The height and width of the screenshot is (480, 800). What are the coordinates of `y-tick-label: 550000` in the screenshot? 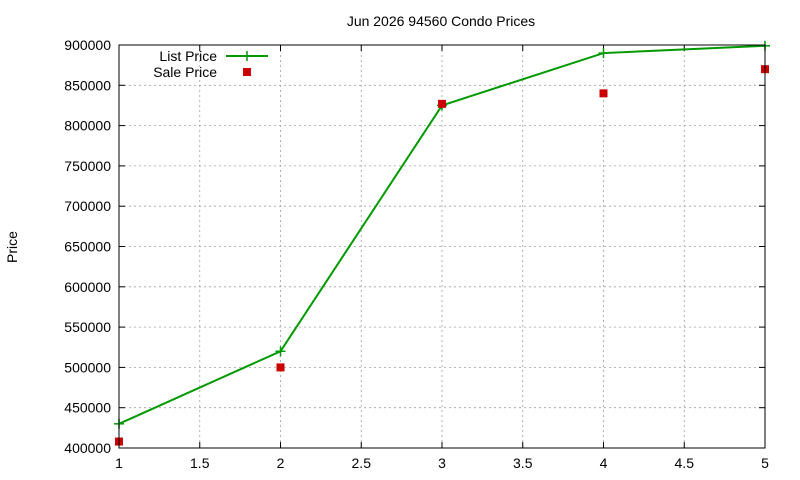 It's located at (87, 327).